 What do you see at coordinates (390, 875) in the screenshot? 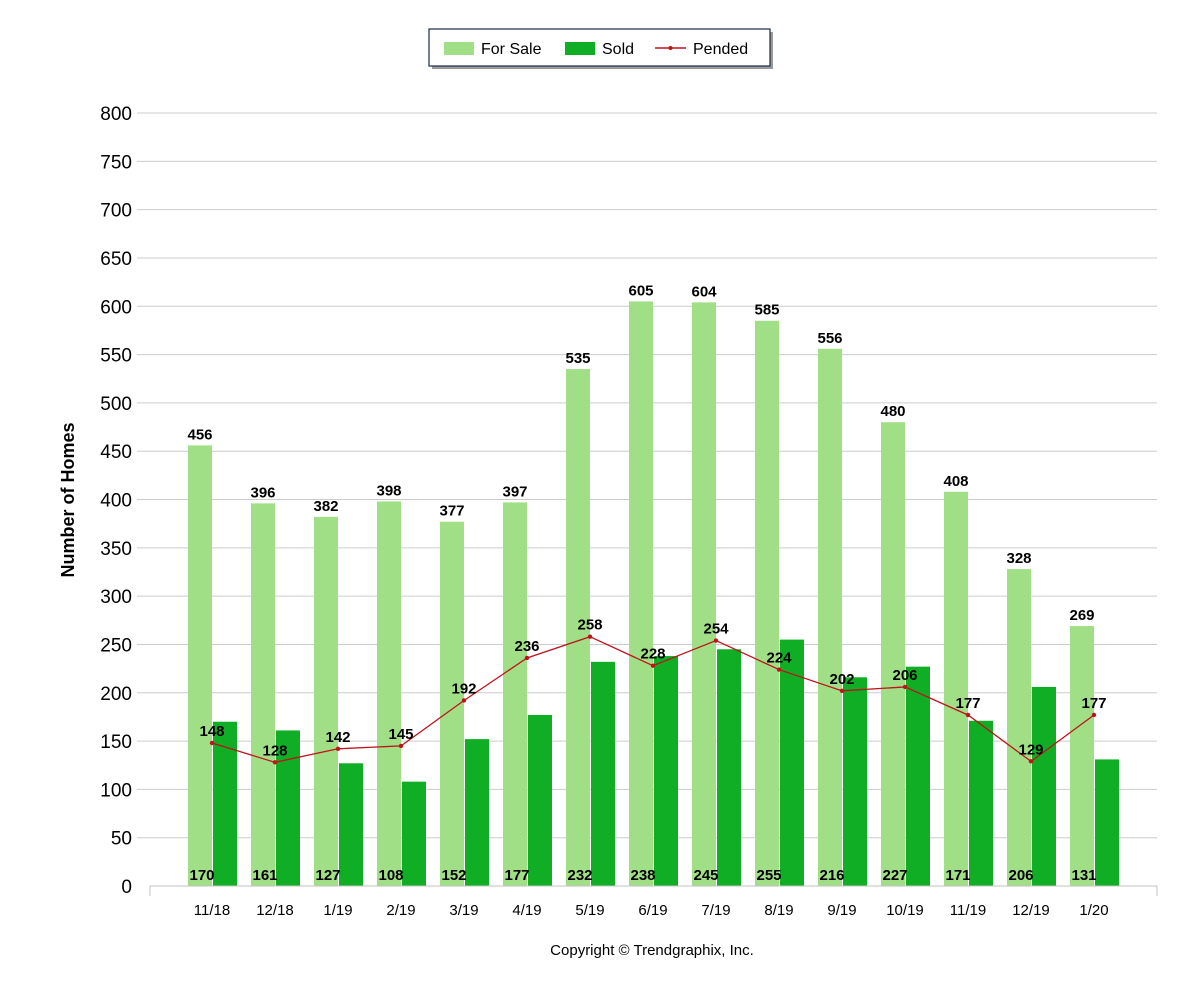
I see `label-sold: 108` at bounding box center [390, 875].